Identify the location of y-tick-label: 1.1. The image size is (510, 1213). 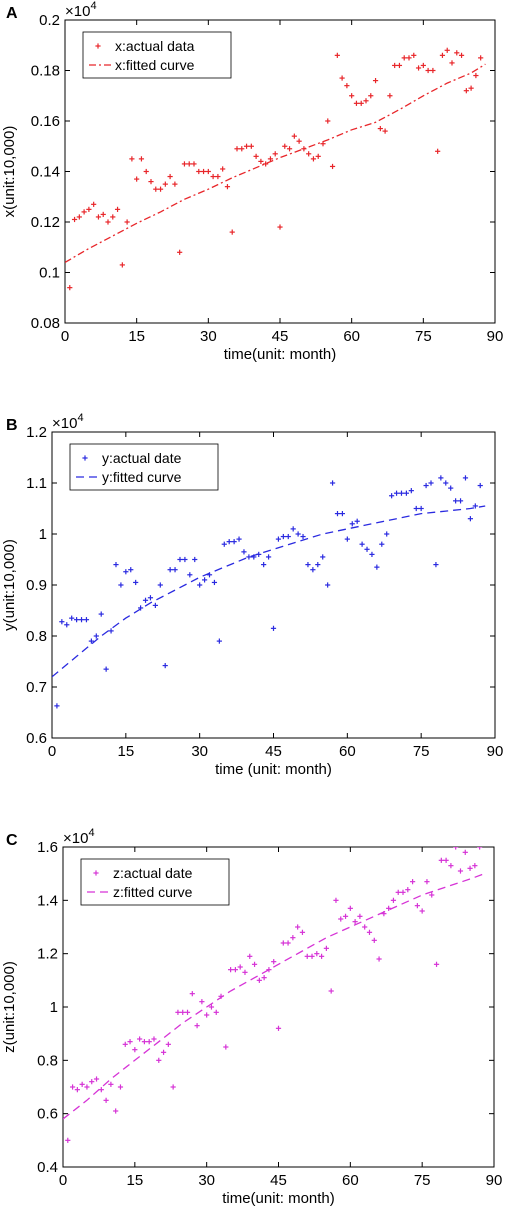
(36, 483).